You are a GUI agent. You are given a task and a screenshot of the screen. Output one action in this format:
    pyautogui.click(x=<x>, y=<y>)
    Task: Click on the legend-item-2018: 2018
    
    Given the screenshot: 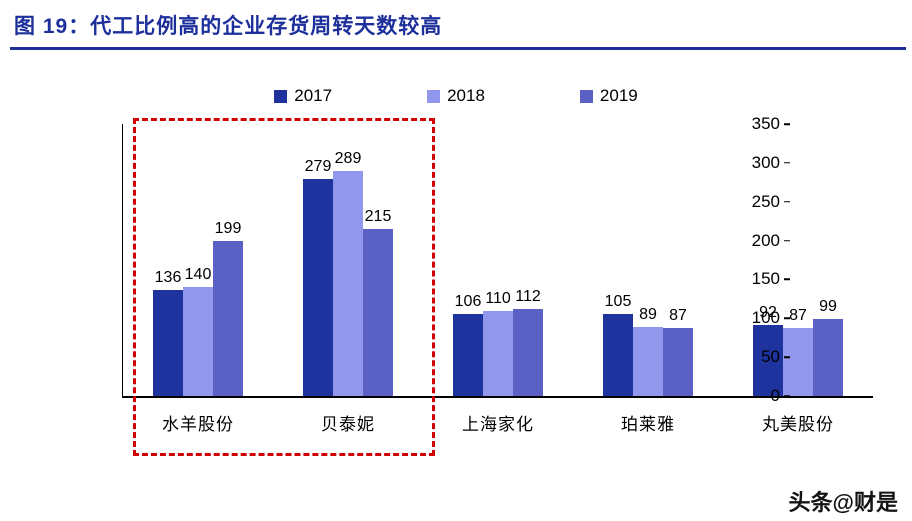 What is the action you would take?
    pyautogui.click(x=456, y=96)
    